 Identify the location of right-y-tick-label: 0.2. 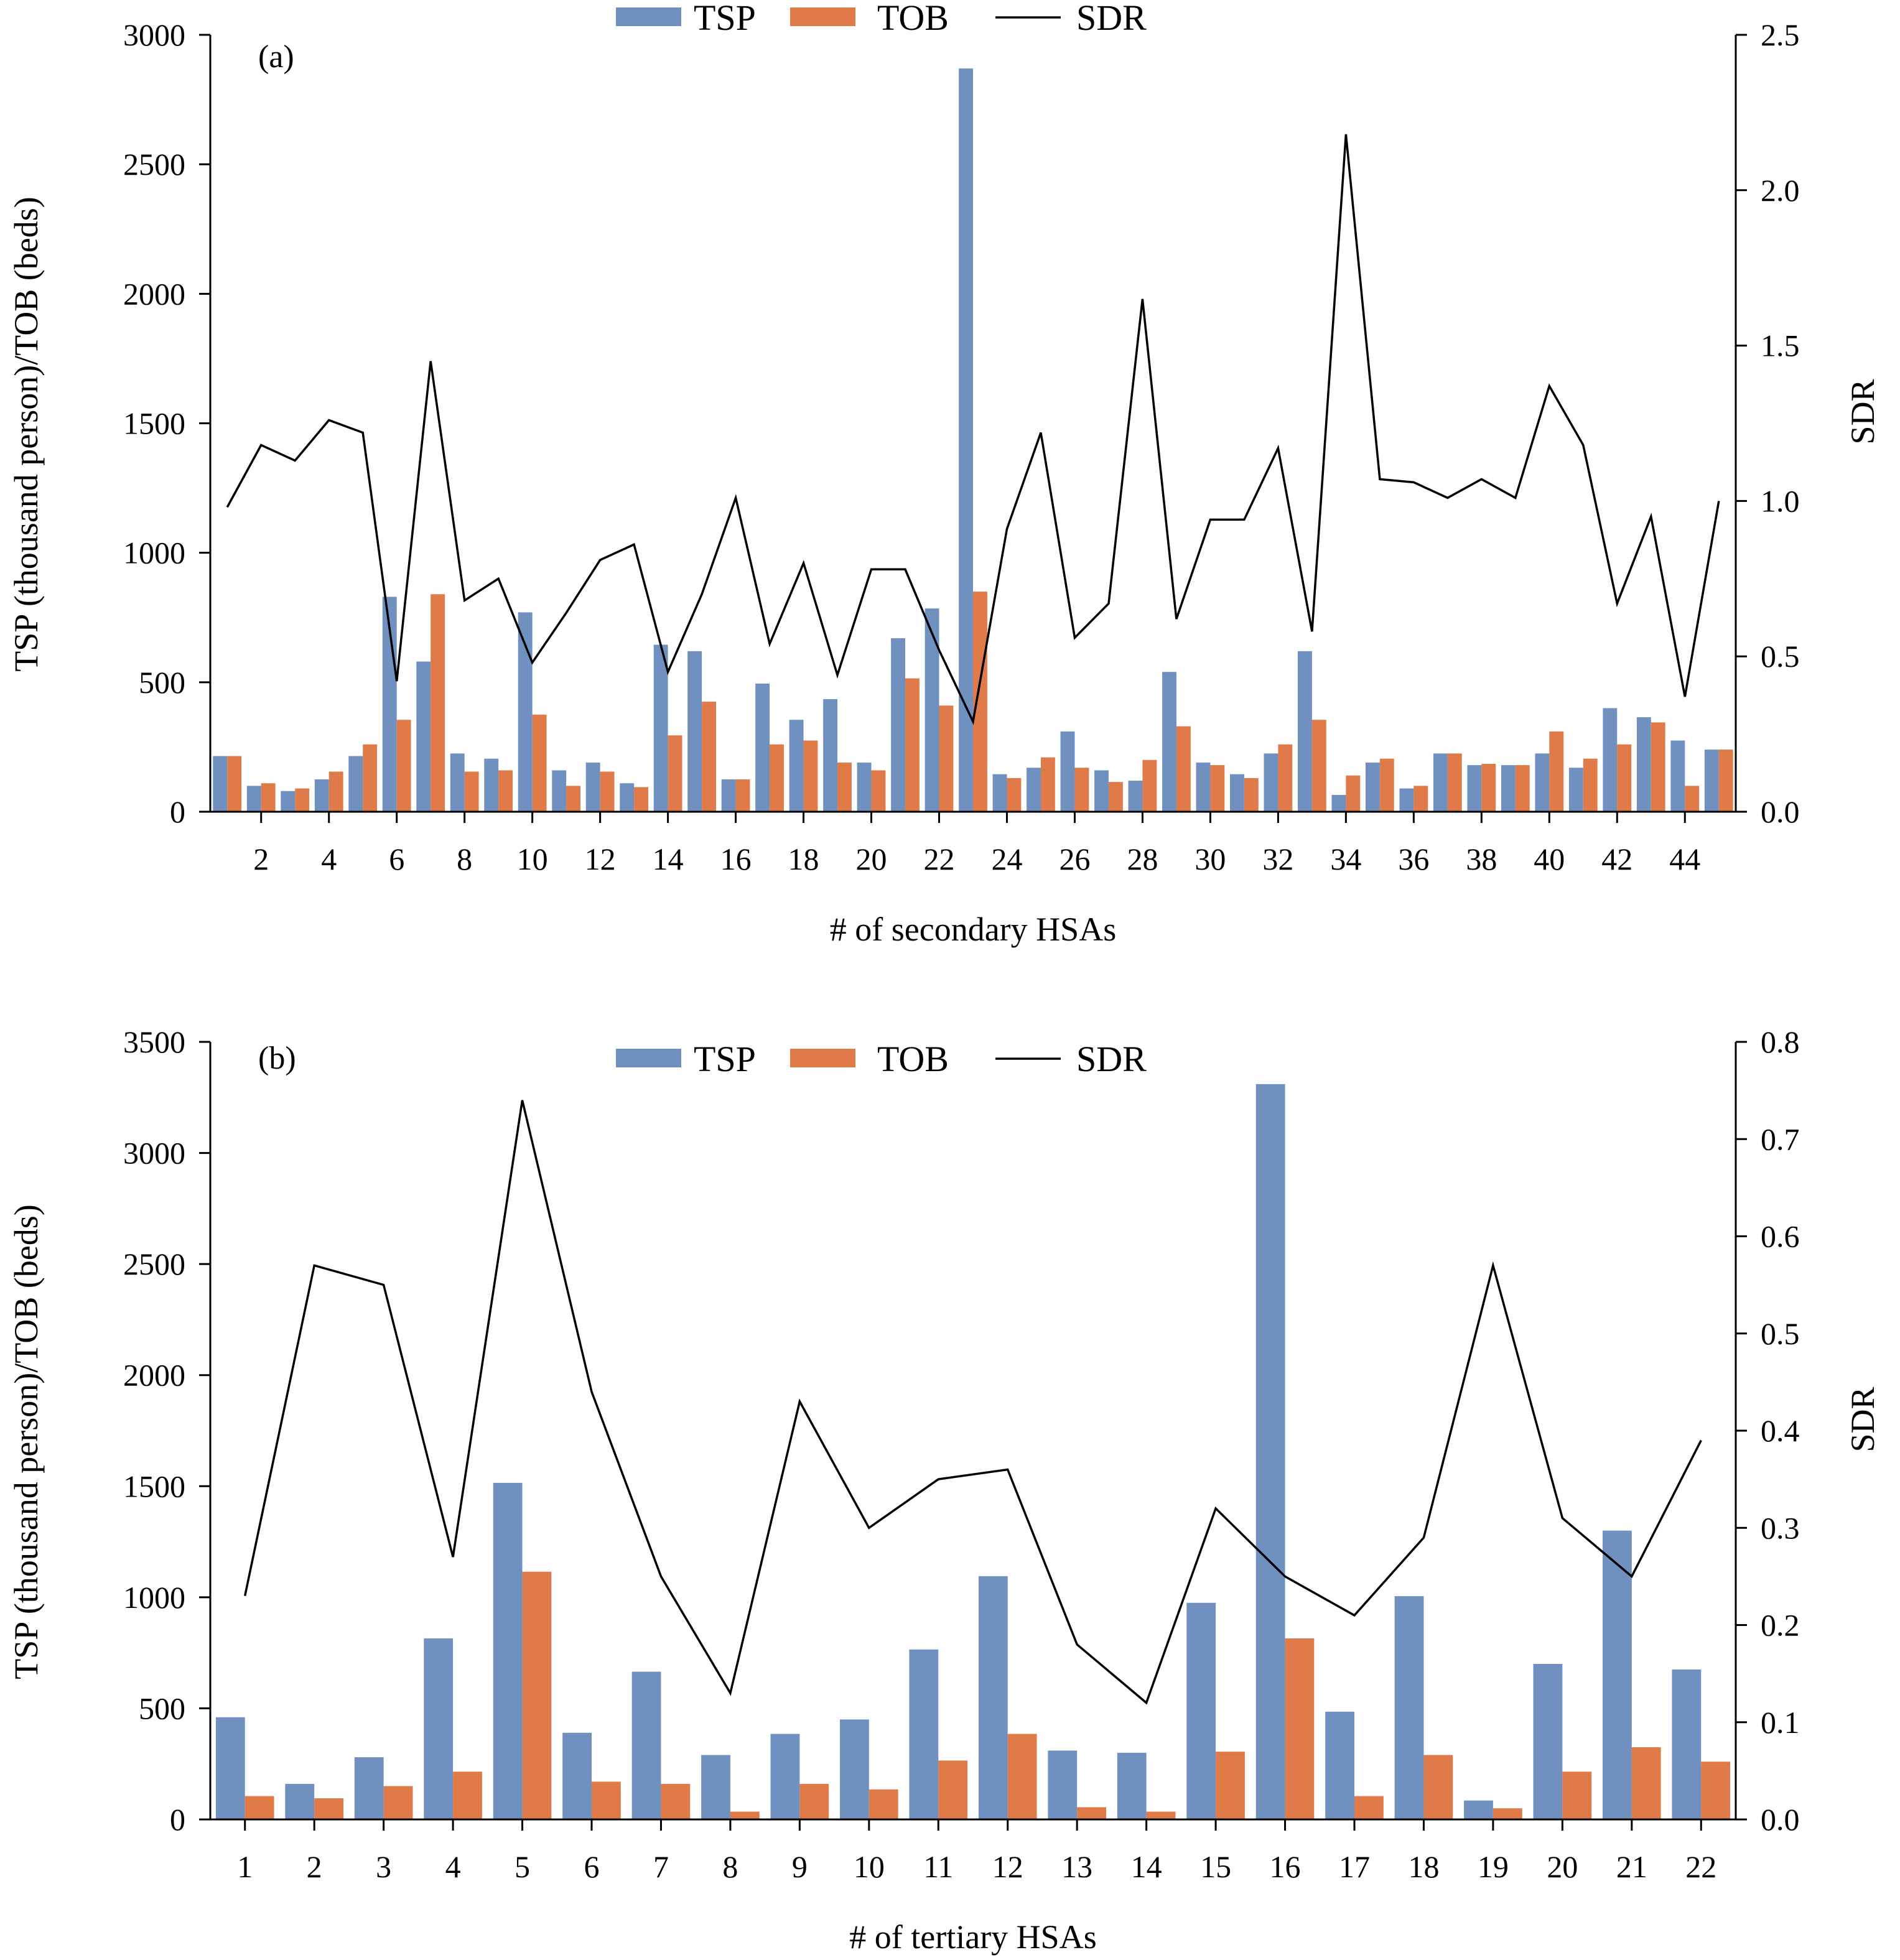
(1780, 1625).